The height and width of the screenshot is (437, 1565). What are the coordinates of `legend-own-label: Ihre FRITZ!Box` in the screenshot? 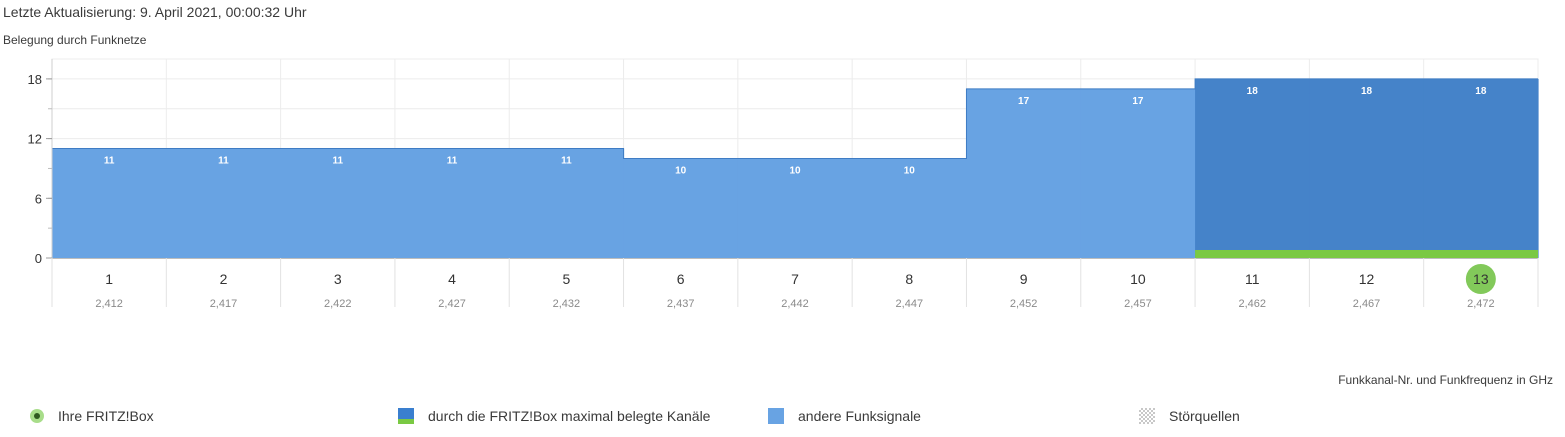 It's located at (106, 416).